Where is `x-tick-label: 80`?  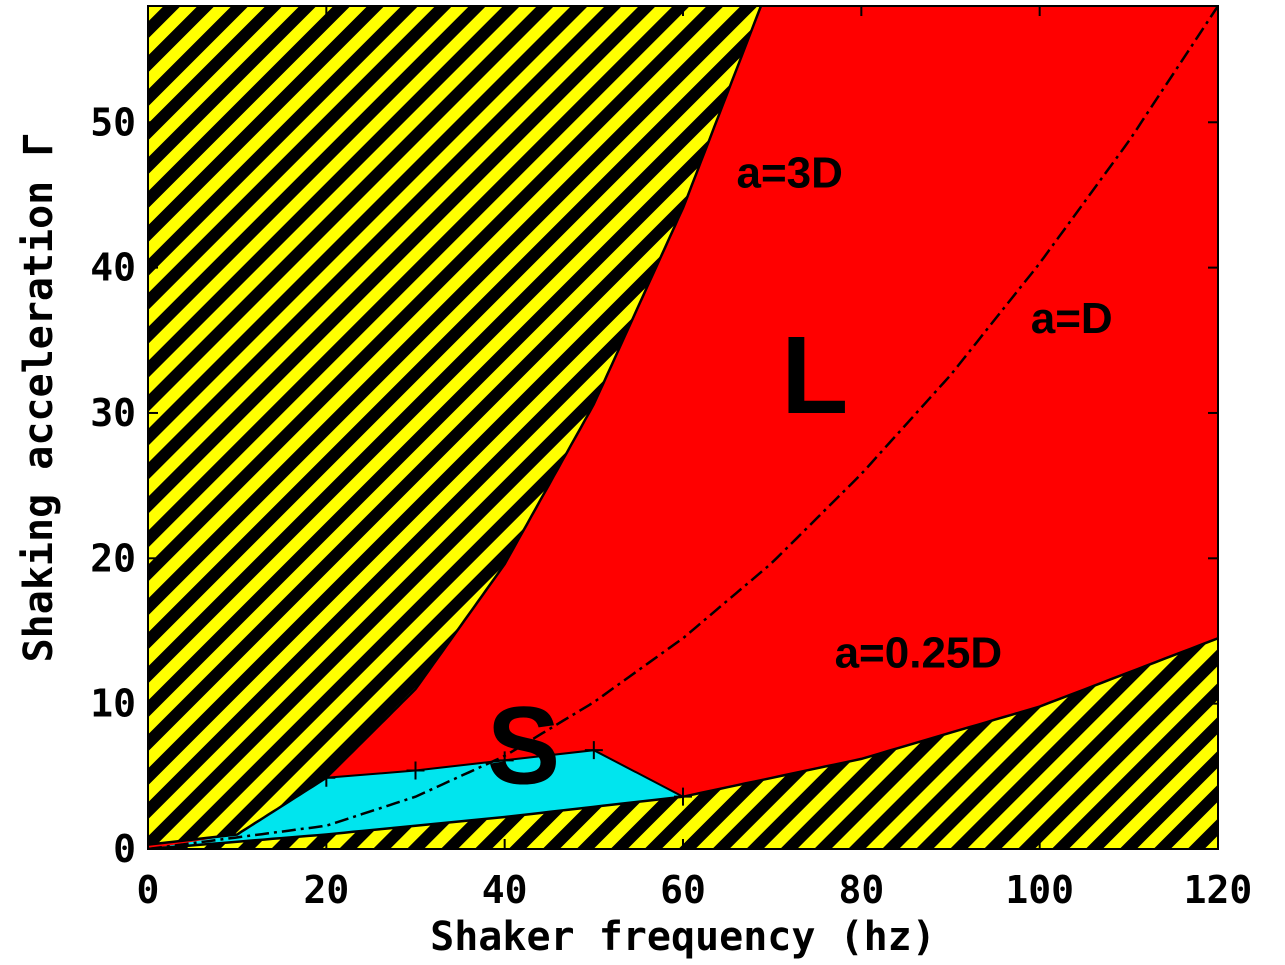
x-tick-label: 80 is located at coordinates (861, 890).